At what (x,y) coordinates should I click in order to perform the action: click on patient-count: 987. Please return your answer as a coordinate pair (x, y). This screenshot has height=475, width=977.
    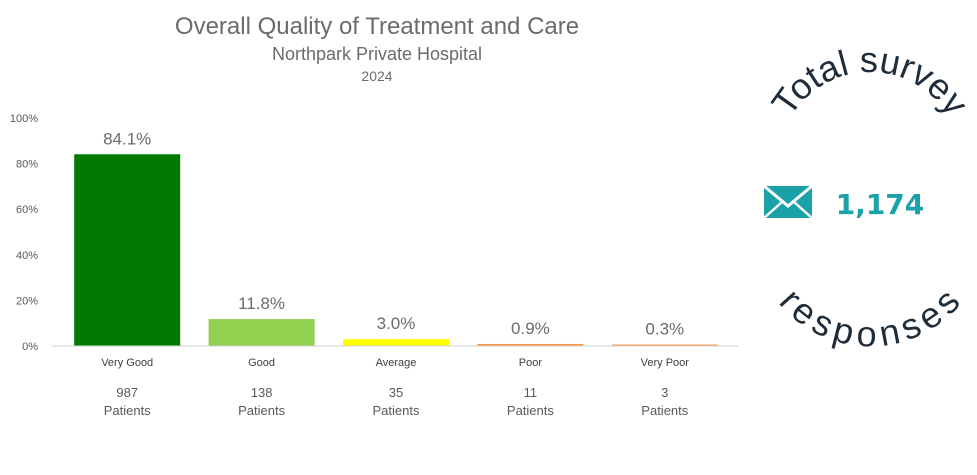
    Looking at the image, I should click on (127, 392).